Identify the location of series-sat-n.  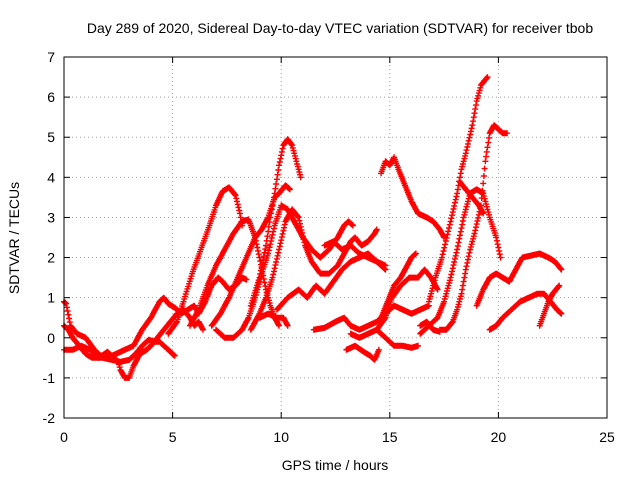
(362, 352).